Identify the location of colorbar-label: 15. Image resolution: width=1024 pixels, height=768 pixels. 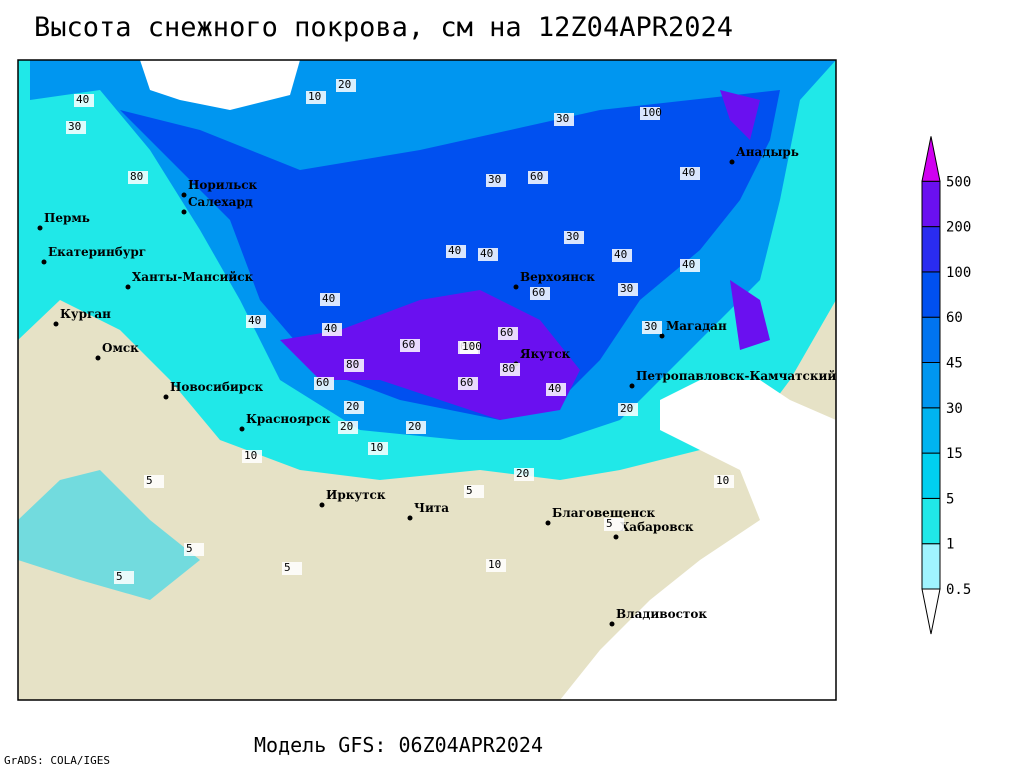
(954, 454).